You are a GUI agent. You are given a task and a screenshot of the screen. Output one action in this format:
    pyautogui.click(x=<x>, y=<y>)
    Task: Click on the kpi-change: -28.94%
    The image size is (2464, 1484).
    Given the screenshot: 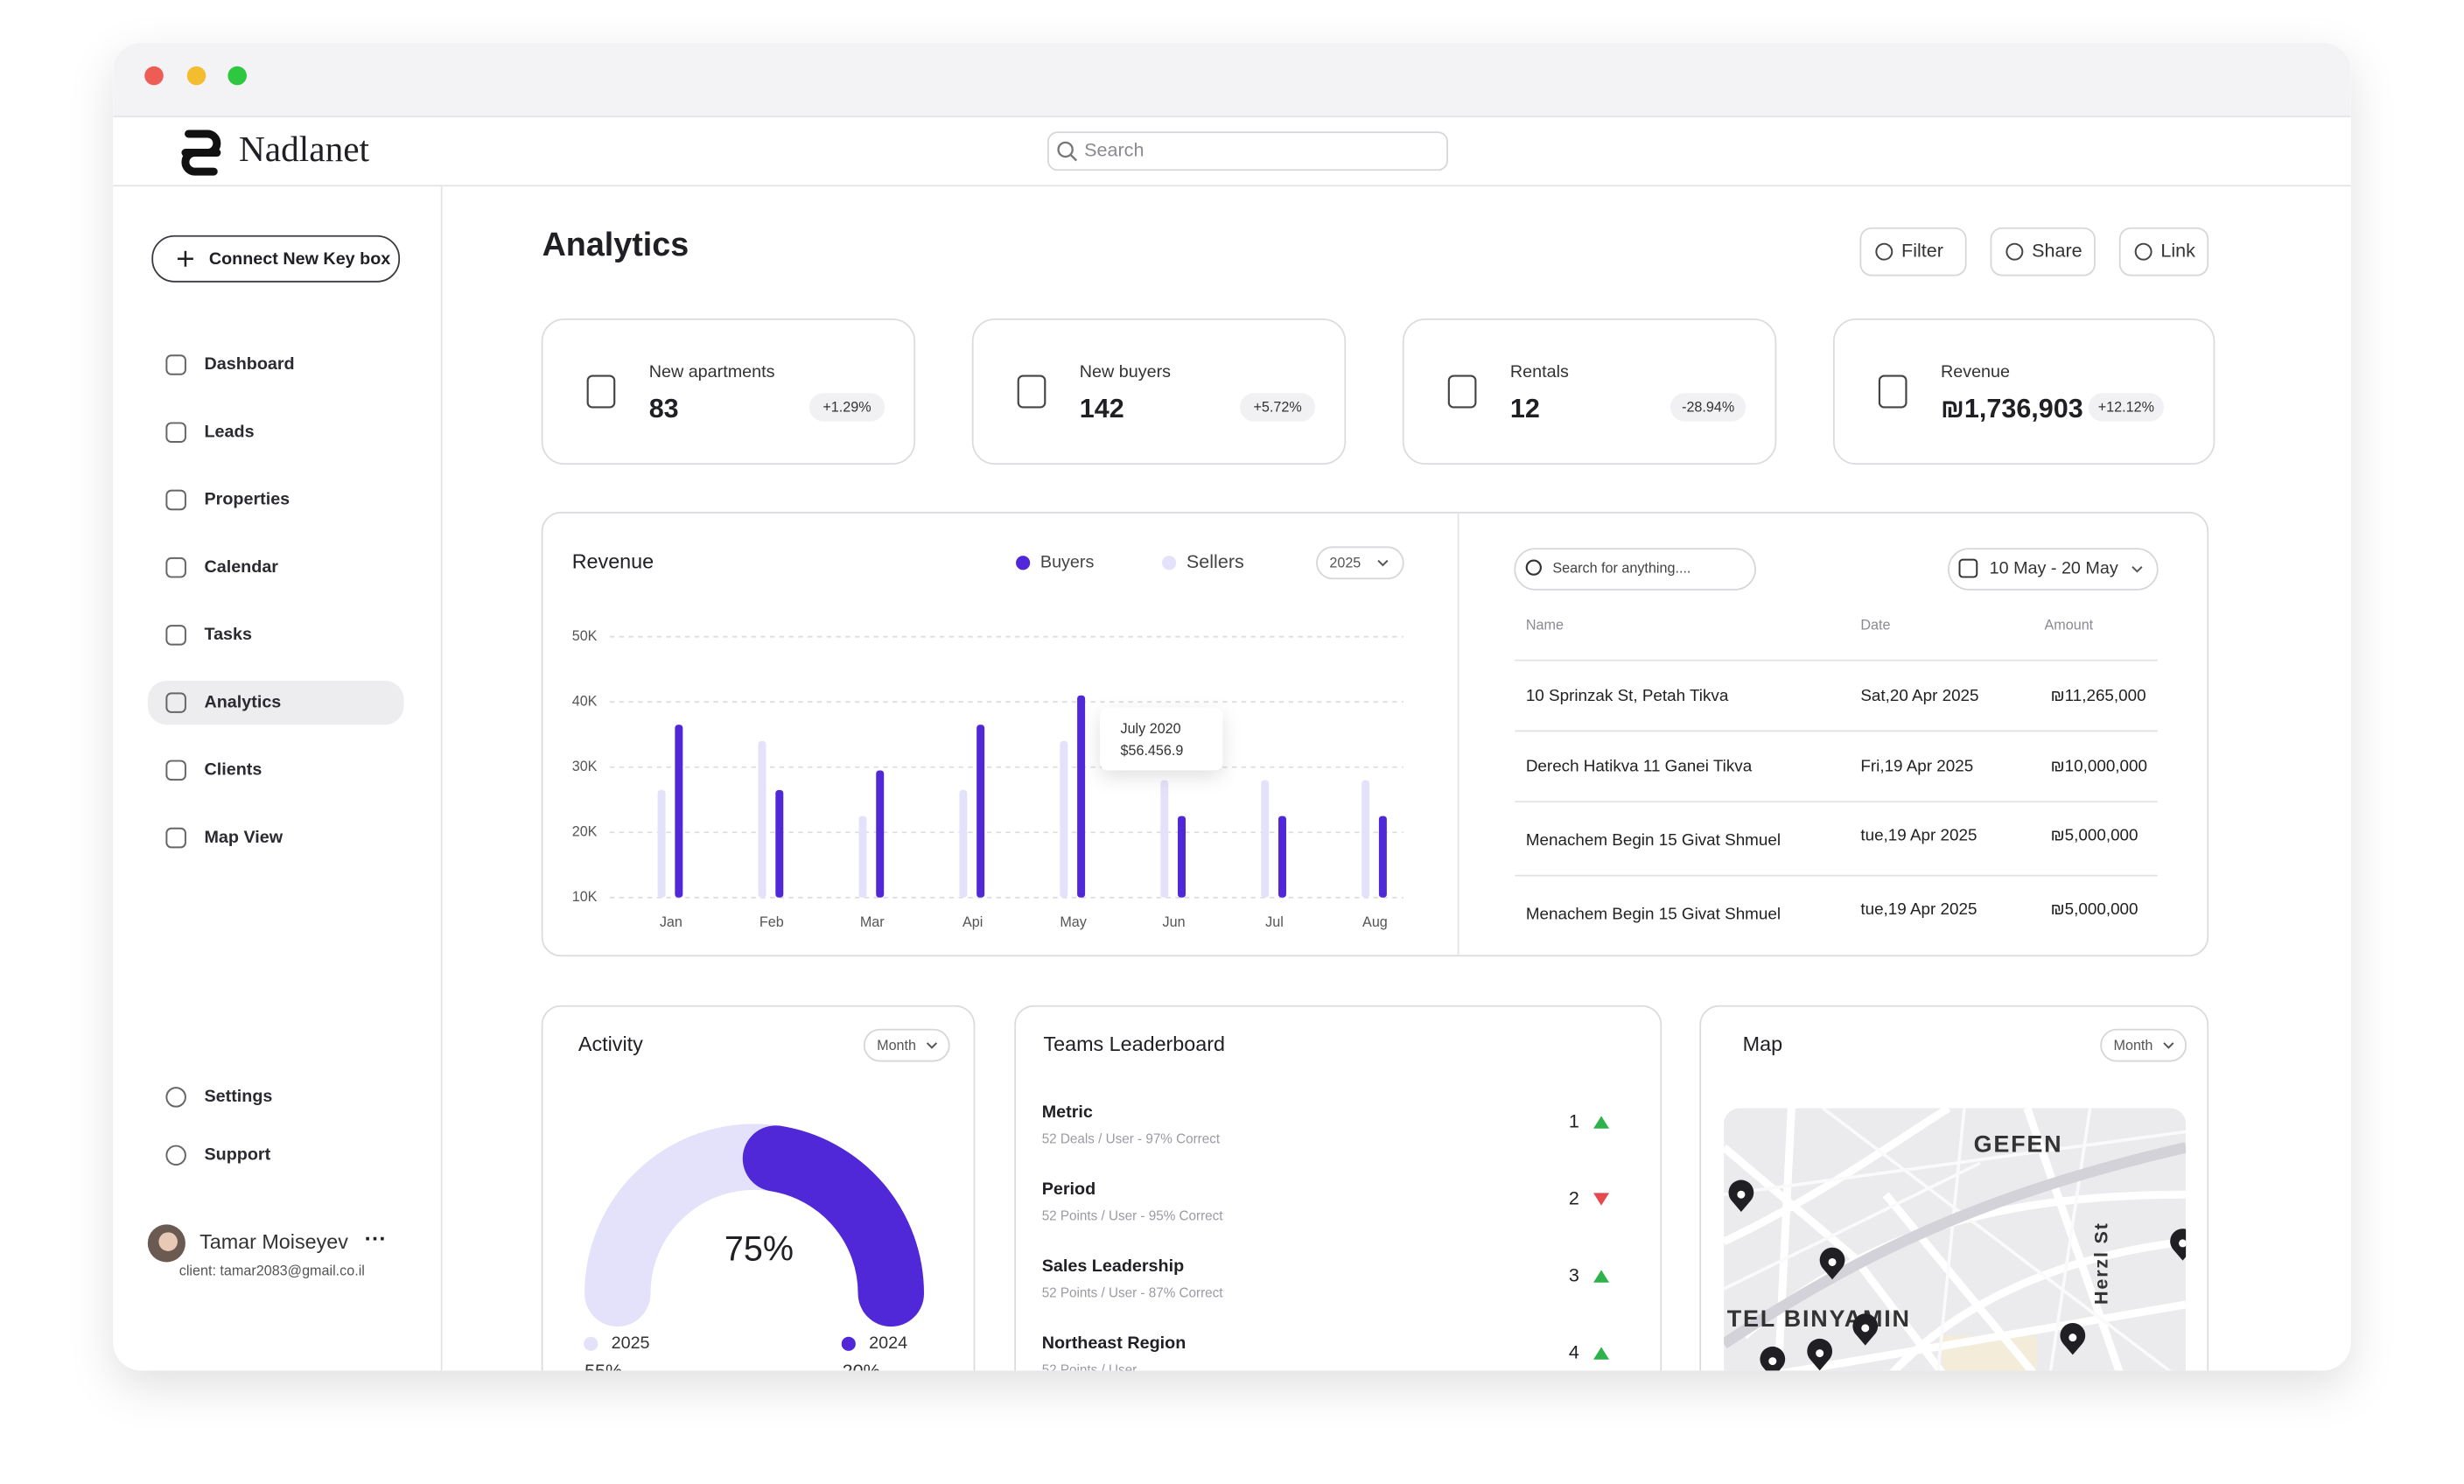 What is the action you would take?
    pyautogui.click(x=1708, y=408)
    